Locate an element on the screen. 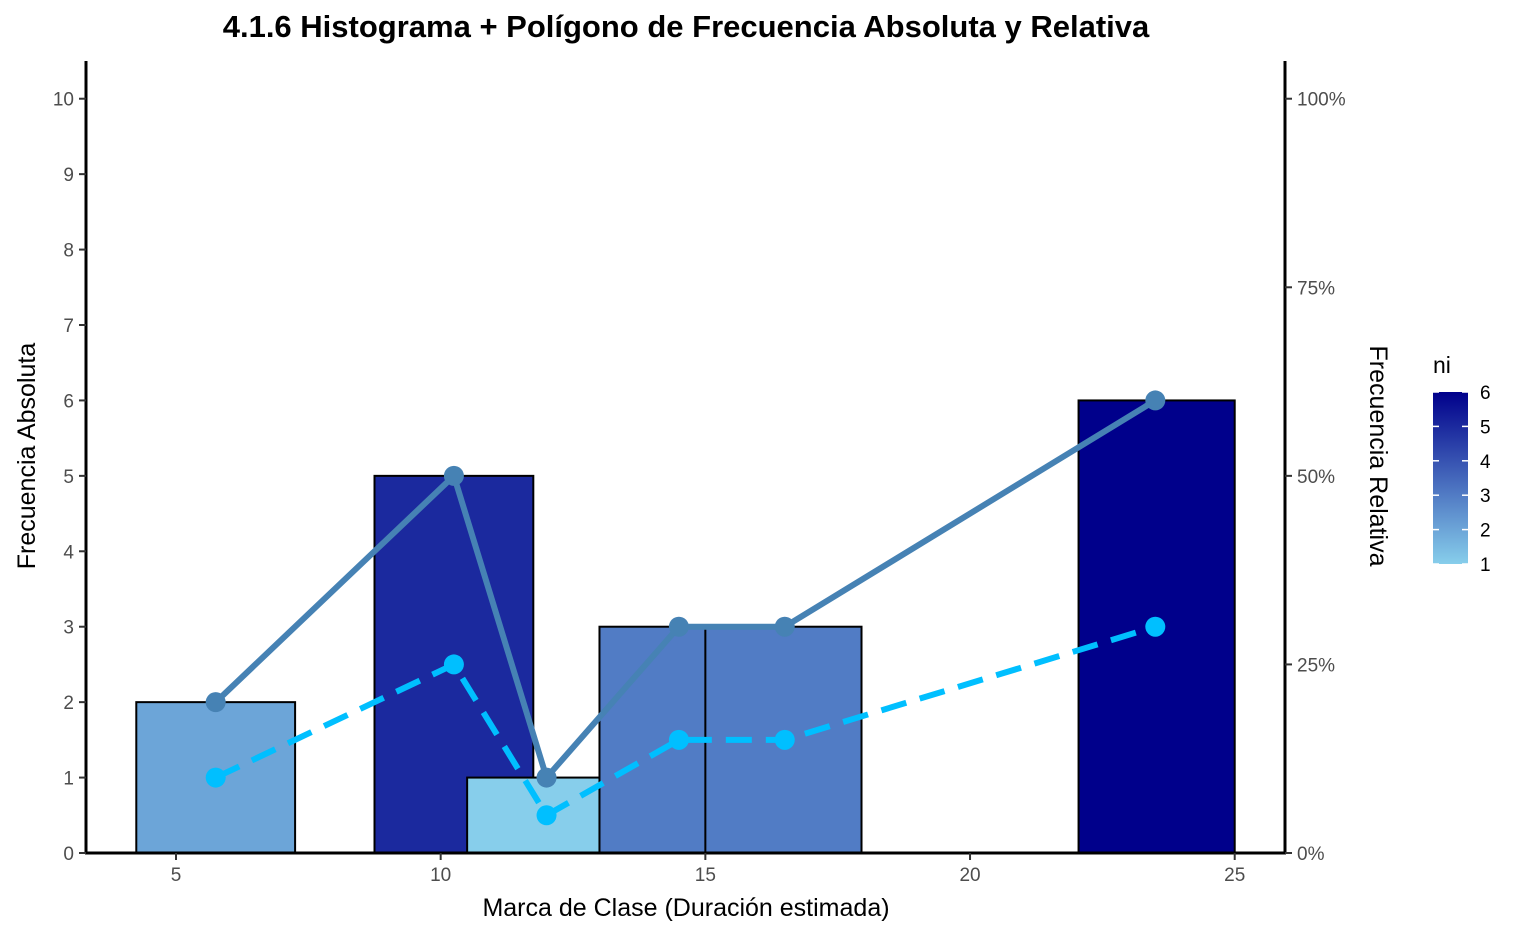  y-tick-label: 4 is located at coordinates (68, 552).